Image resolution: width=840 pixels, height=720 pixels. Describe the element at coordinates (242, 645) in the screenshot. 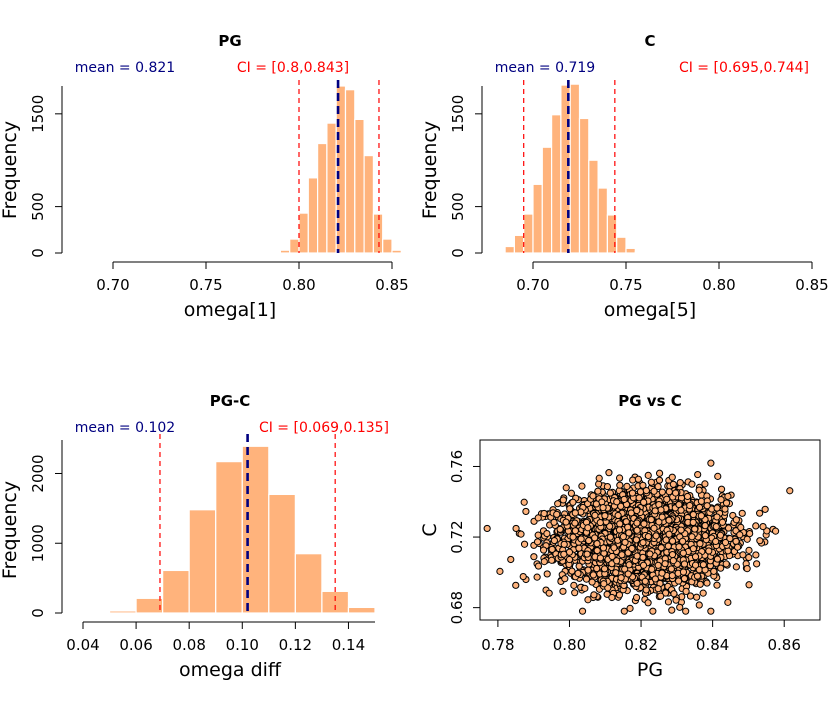

I see `x-tick-label: 0.10` at that location.